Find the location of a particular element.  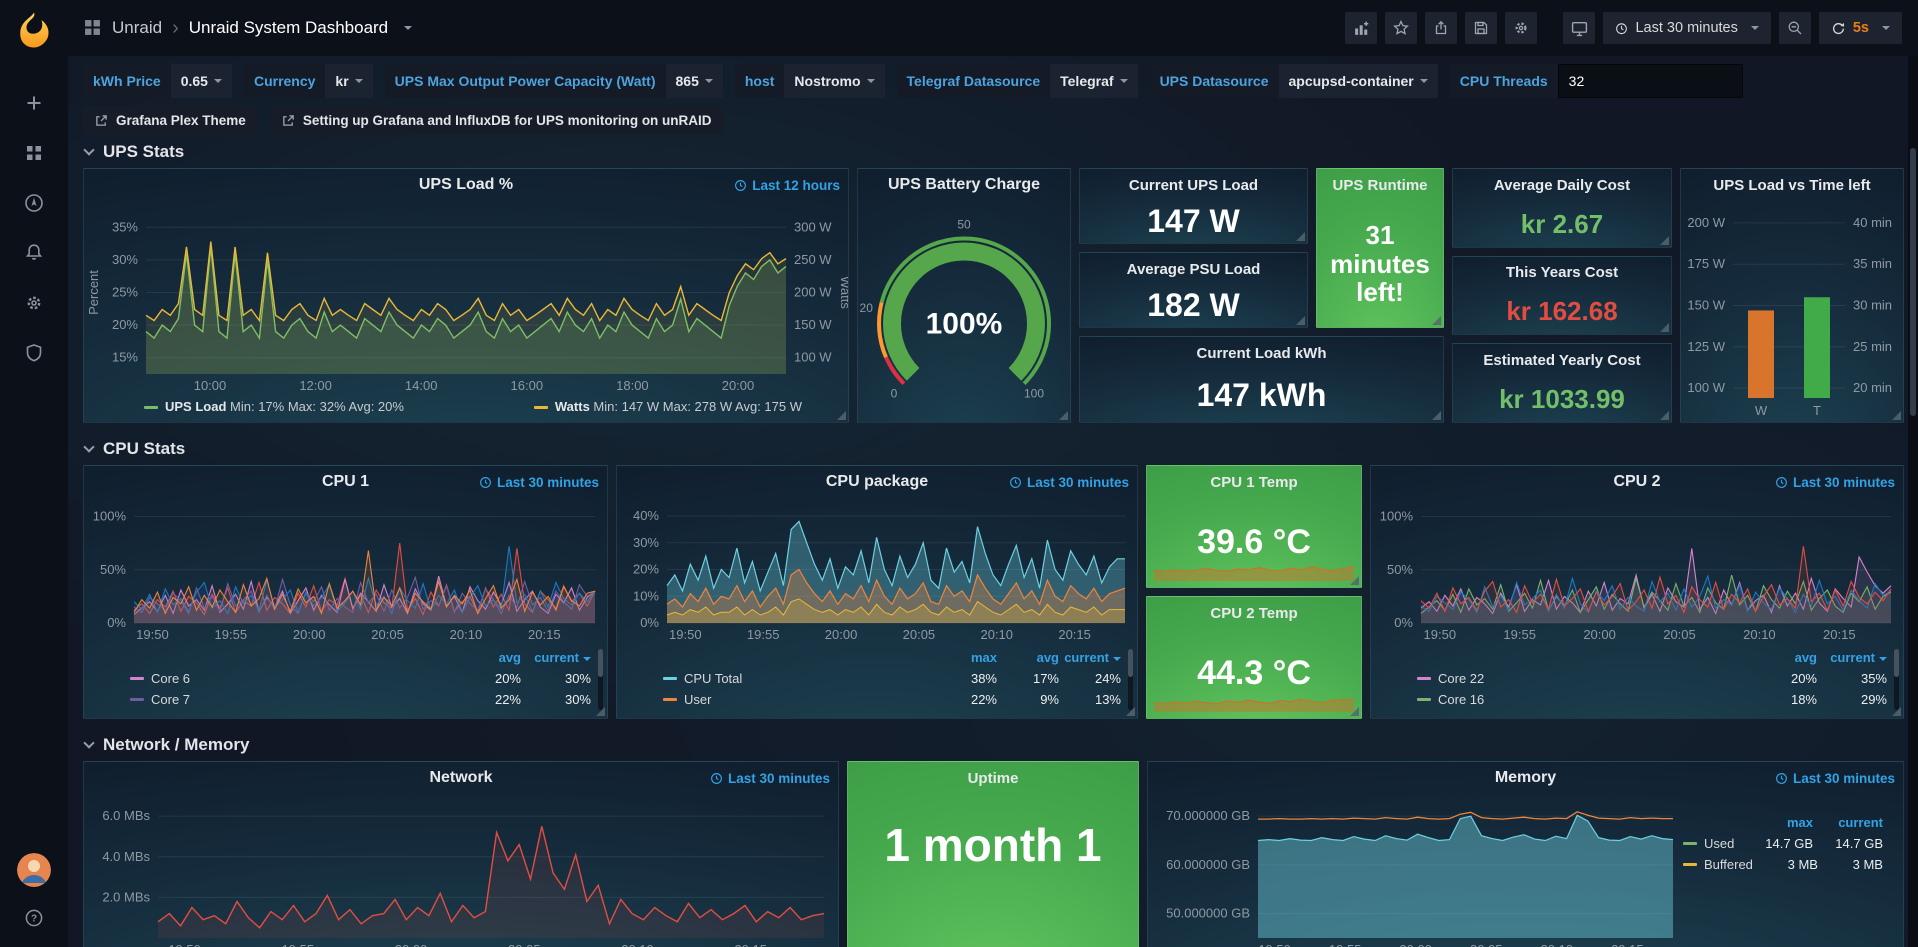

cpu2-chart: 0% 50% 100% 19:50 19:55 20:00 20:05 20:10 20:15 is located at coordinates (1637, 571).